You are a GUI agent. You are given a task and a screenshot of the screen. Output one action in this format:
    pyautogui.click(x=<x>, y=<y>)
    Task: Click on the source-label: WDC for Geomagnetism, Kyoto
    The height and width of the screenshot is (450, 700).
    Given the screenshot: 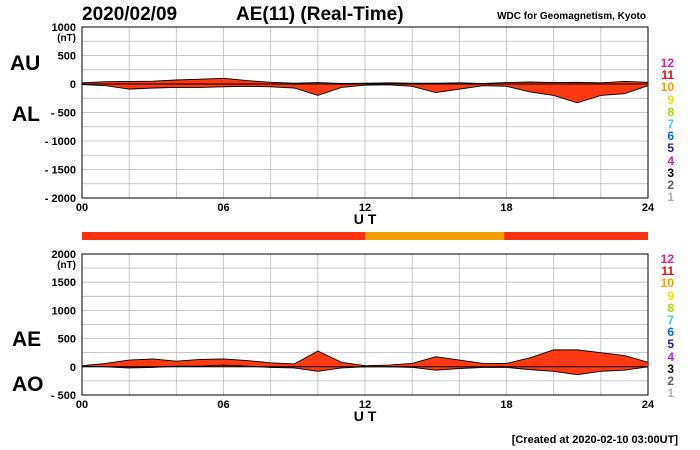 What is the action you would take?
    pyautogui.click(x=571, y=16)
    